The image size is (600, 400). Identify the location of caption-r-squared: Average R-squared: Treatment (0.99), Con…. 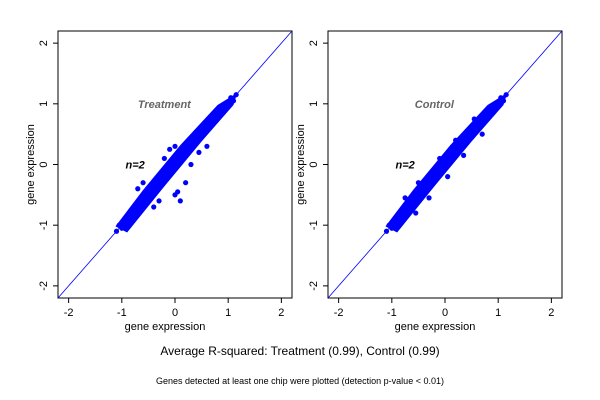
(300, 351).